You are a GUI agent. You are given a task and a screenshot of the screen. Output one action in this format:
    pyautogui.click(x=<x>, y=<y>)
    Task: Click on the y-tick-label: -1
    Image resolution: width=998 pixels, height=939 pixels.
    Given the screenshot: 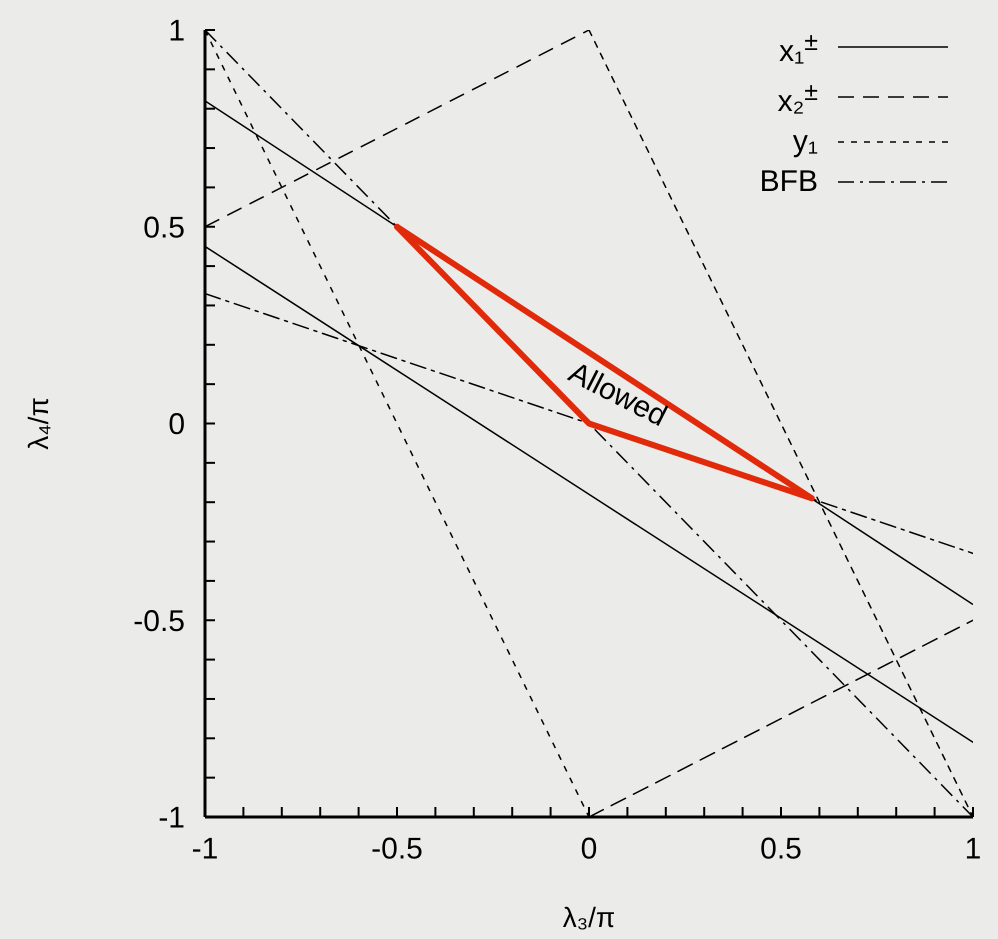 What is the action you would take?
    pyautogui.click(x=171, y=818)
    